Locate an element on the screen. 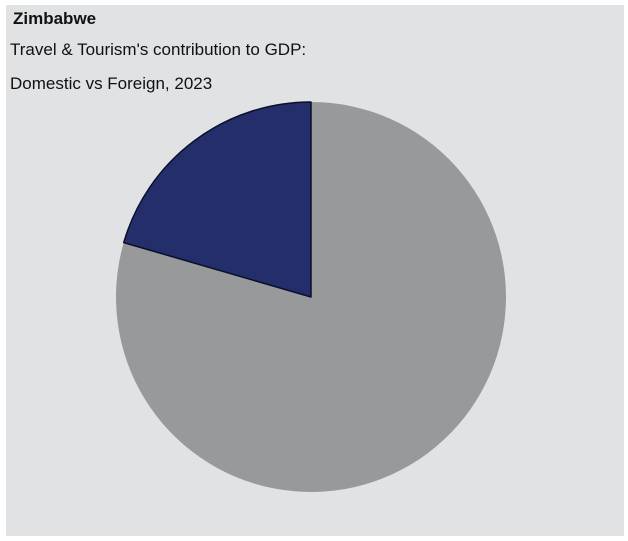 This screenshot has width=628, height=541. chart-title: Zimbabwe is located at coordinates (55, 18).